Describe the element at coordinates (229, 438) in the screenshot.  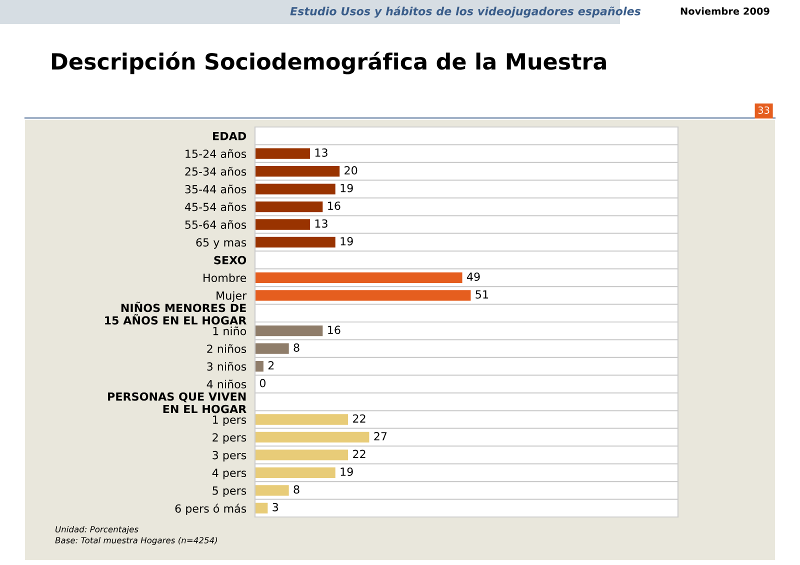
I see `y-tick-label: 2 pers` at that location.